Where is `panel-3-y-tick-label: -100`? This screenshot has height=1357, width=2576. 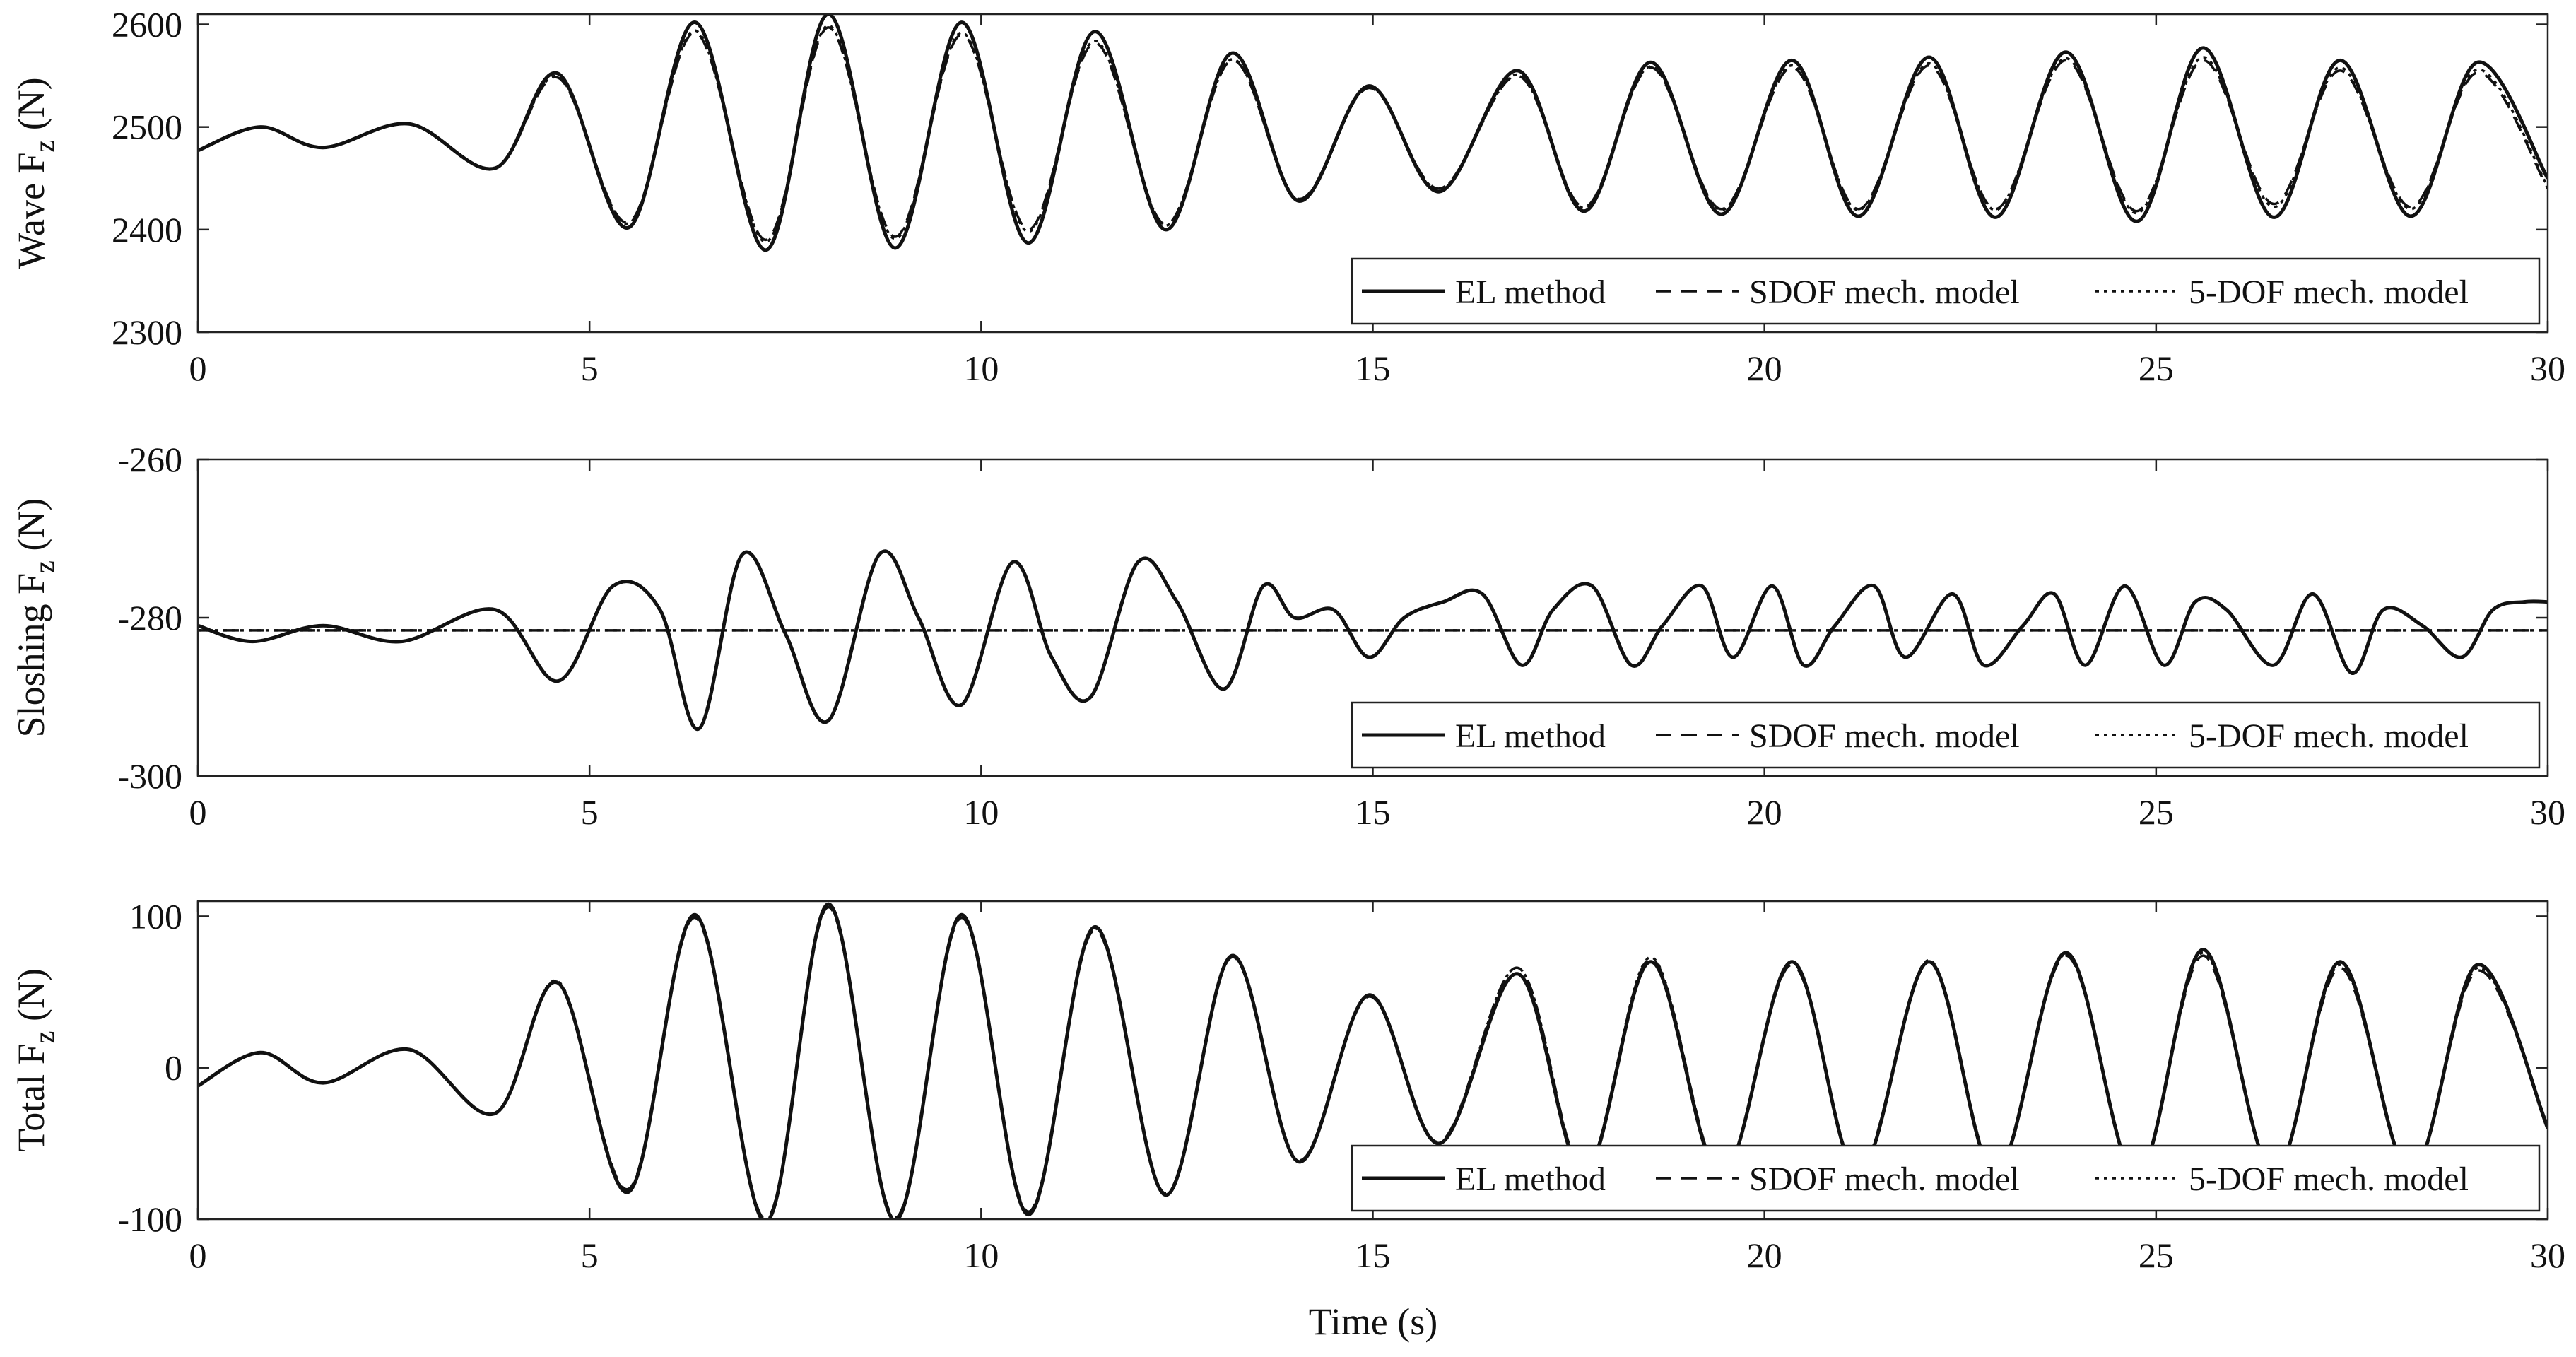 panel-3-y-tick-label: -100 is located at coordinates (149, 1219).